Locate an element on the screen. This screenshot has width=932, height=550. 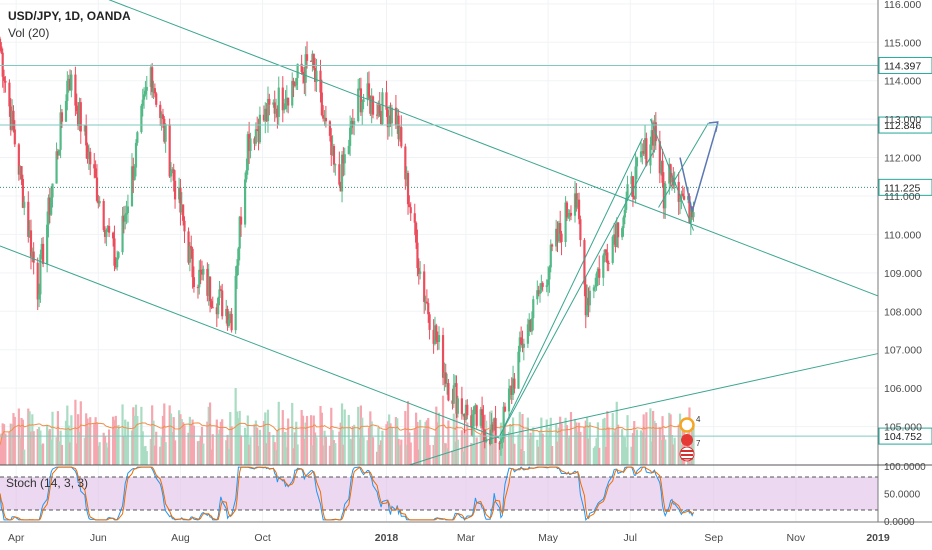
event-icon-orange is located at coordinates (687, 425).